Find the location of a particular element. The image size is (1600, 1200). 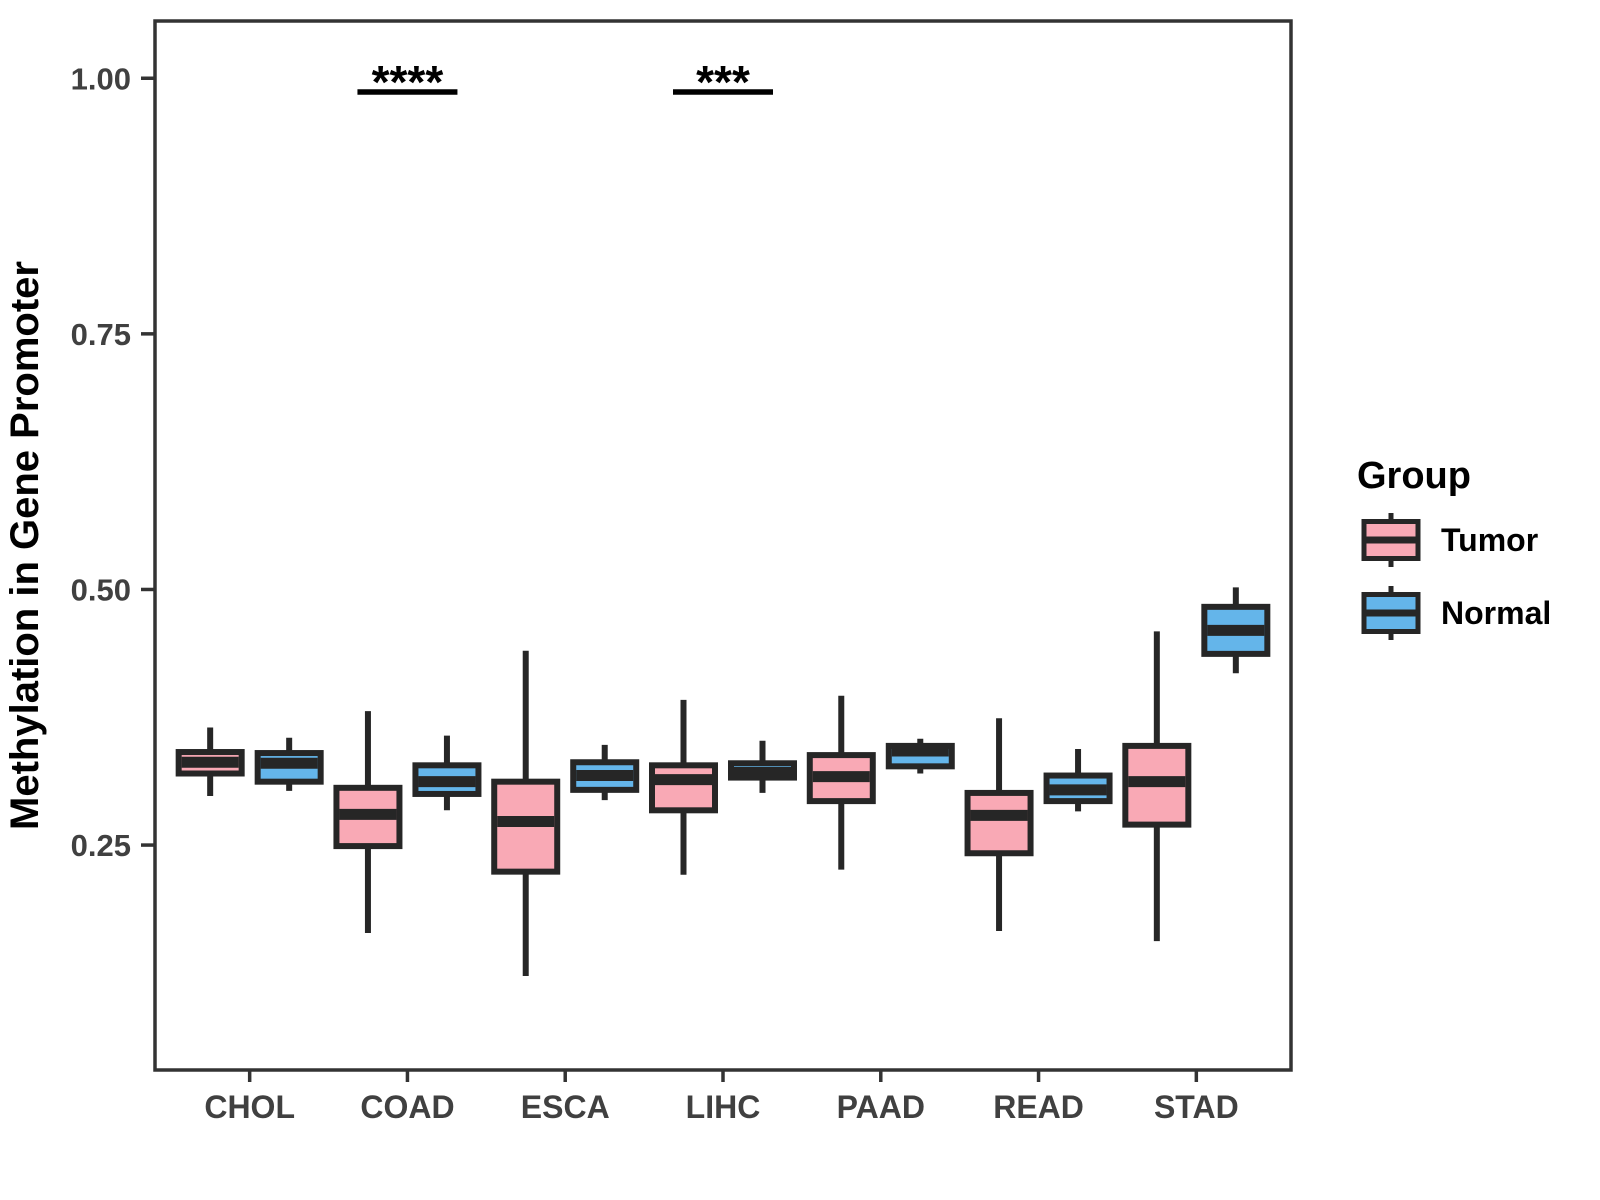

y-tick-label-0.25: 0.25 is located at coordinates (101, 845).